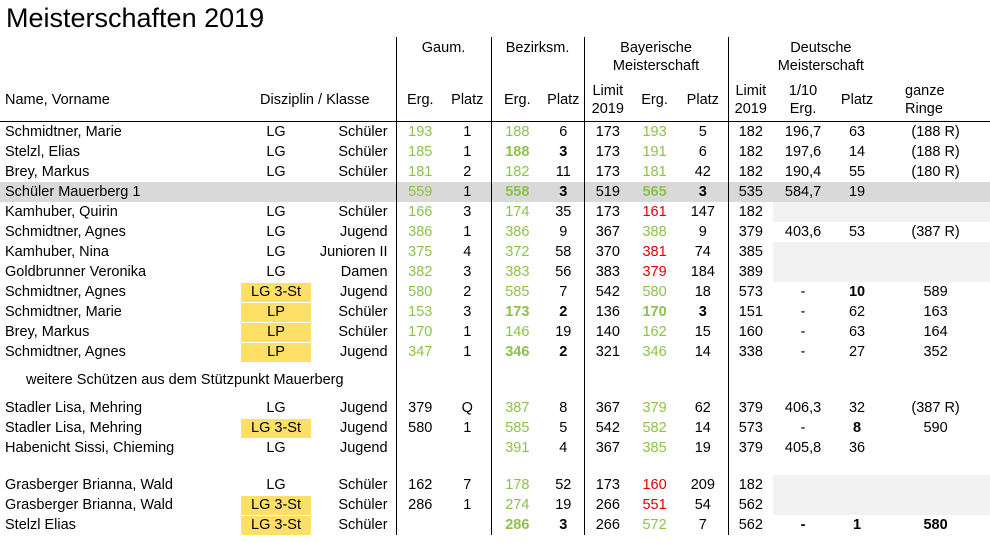 The width and height of the screenshot is (990, 543). I want to click on cell-disziplin-value: LP, so click(276, 332).